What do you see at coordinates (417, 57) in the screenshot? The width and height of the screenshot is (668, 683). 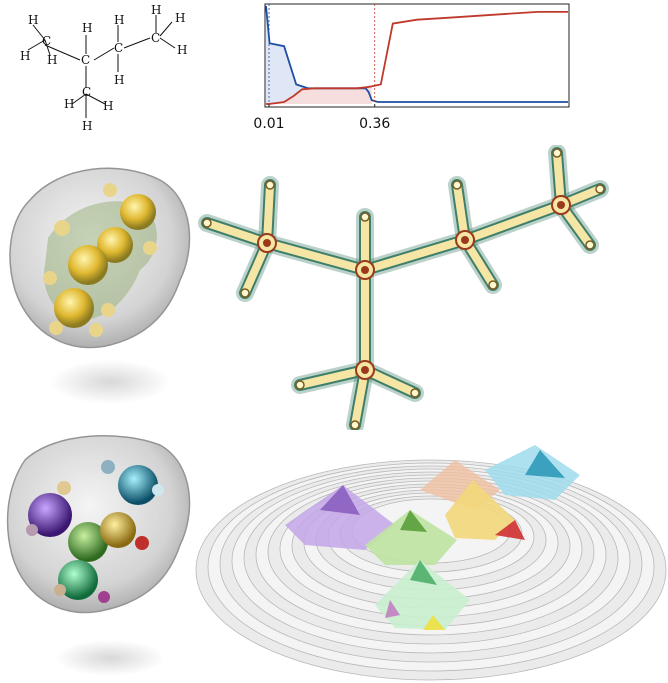 I see `series-line` at bounding box center [417, 57].